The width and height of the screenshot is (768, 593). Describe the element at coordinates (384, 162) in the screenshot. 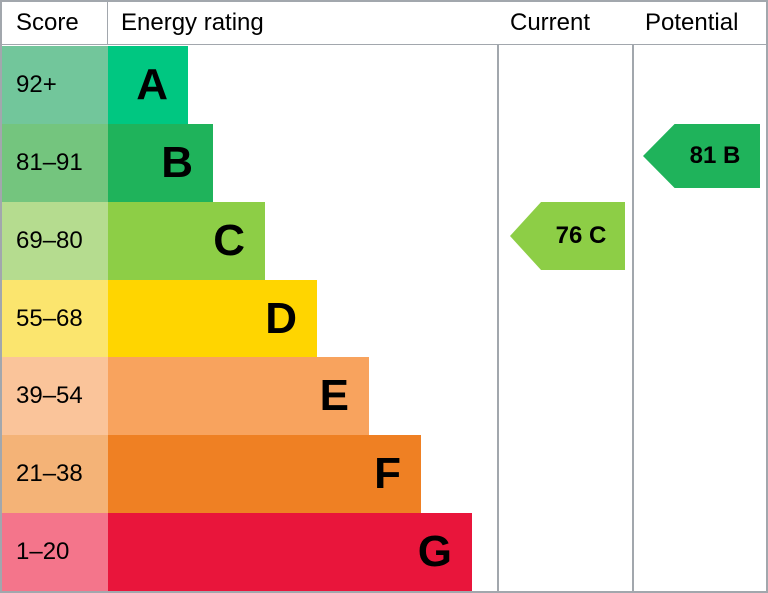

I see `band-row-b: 81–91 B` at that location.